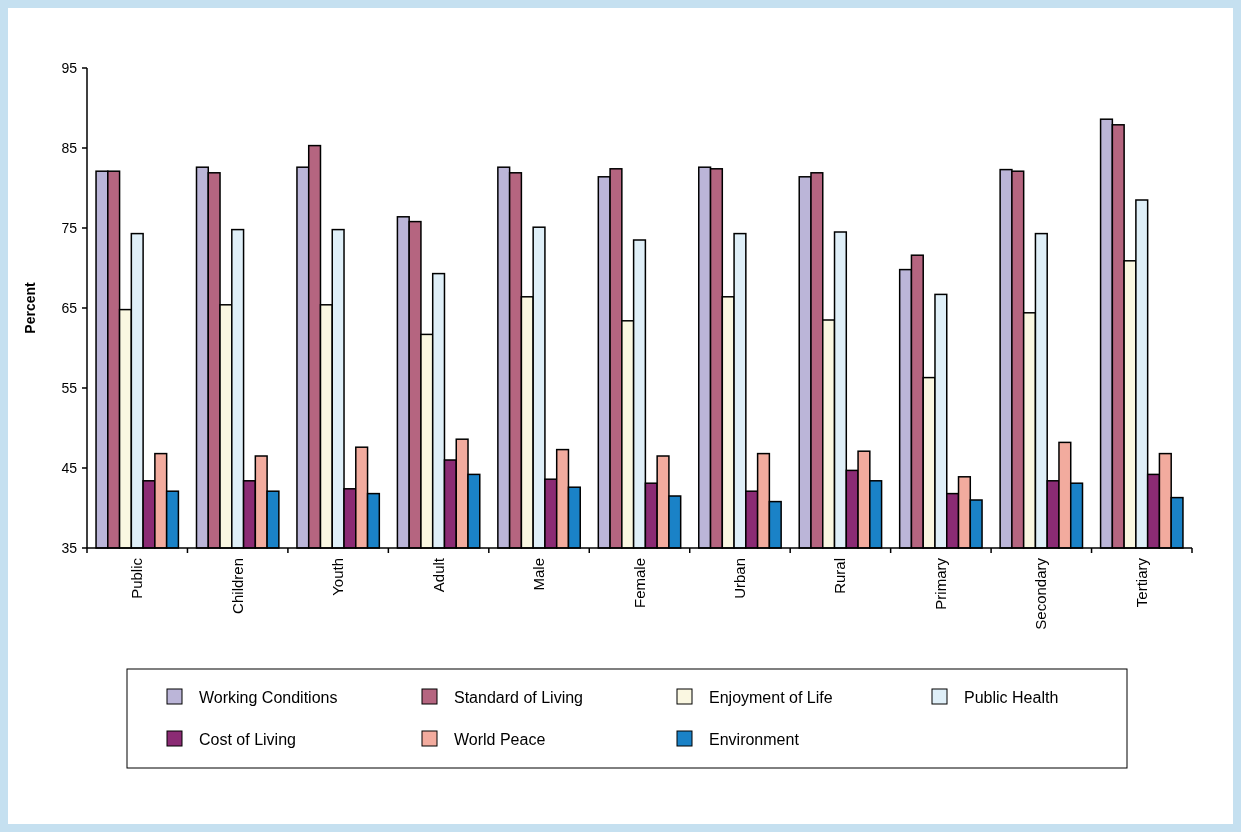 This screenshot has height=832, width=1241. Describe the element at coordinates (1011, 697) in the screenshot. I see `legend-label: Public Health` at that location.